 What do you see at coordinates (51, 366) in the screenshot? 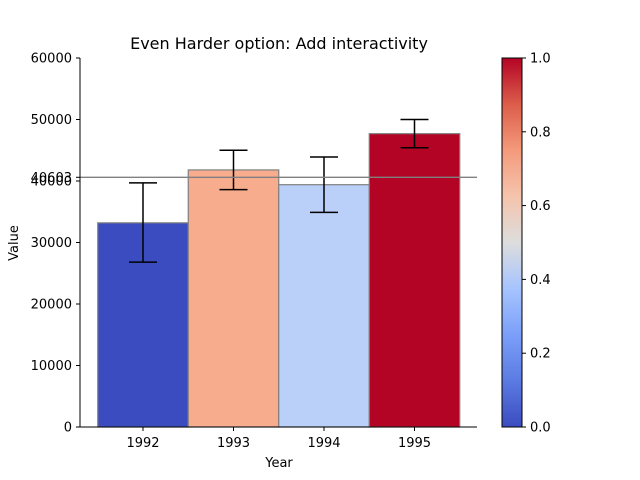
I see `y-tick-label: 10000` at bounding box center [51, 366].